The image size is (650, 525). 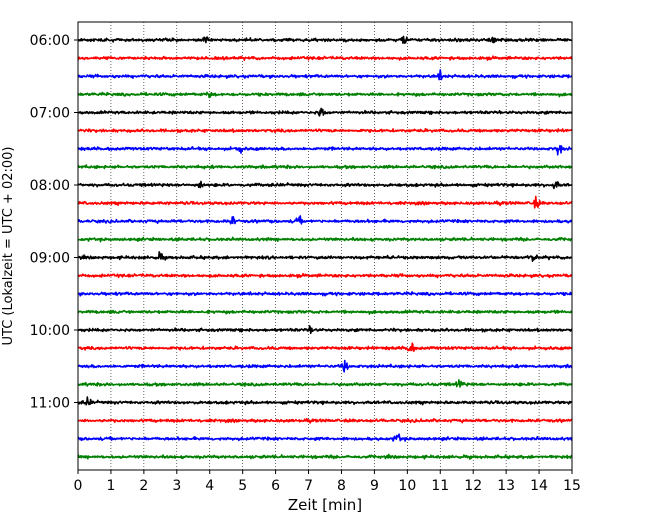 What do you see at coordinates (8, 246) in the screenshot?
I see `y-axis-label: UTC (Lokalzeit = UTC + 02:00)` at bounding box center [8, 246].